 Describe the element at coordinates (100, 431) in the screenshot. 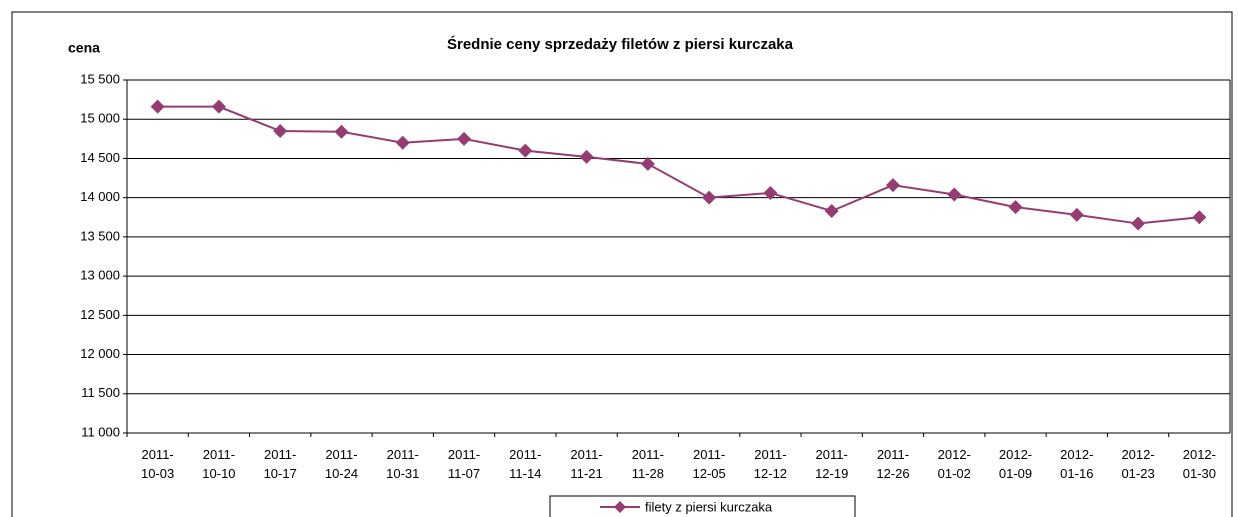

I see `y-tick-label: 11 000` at that location.